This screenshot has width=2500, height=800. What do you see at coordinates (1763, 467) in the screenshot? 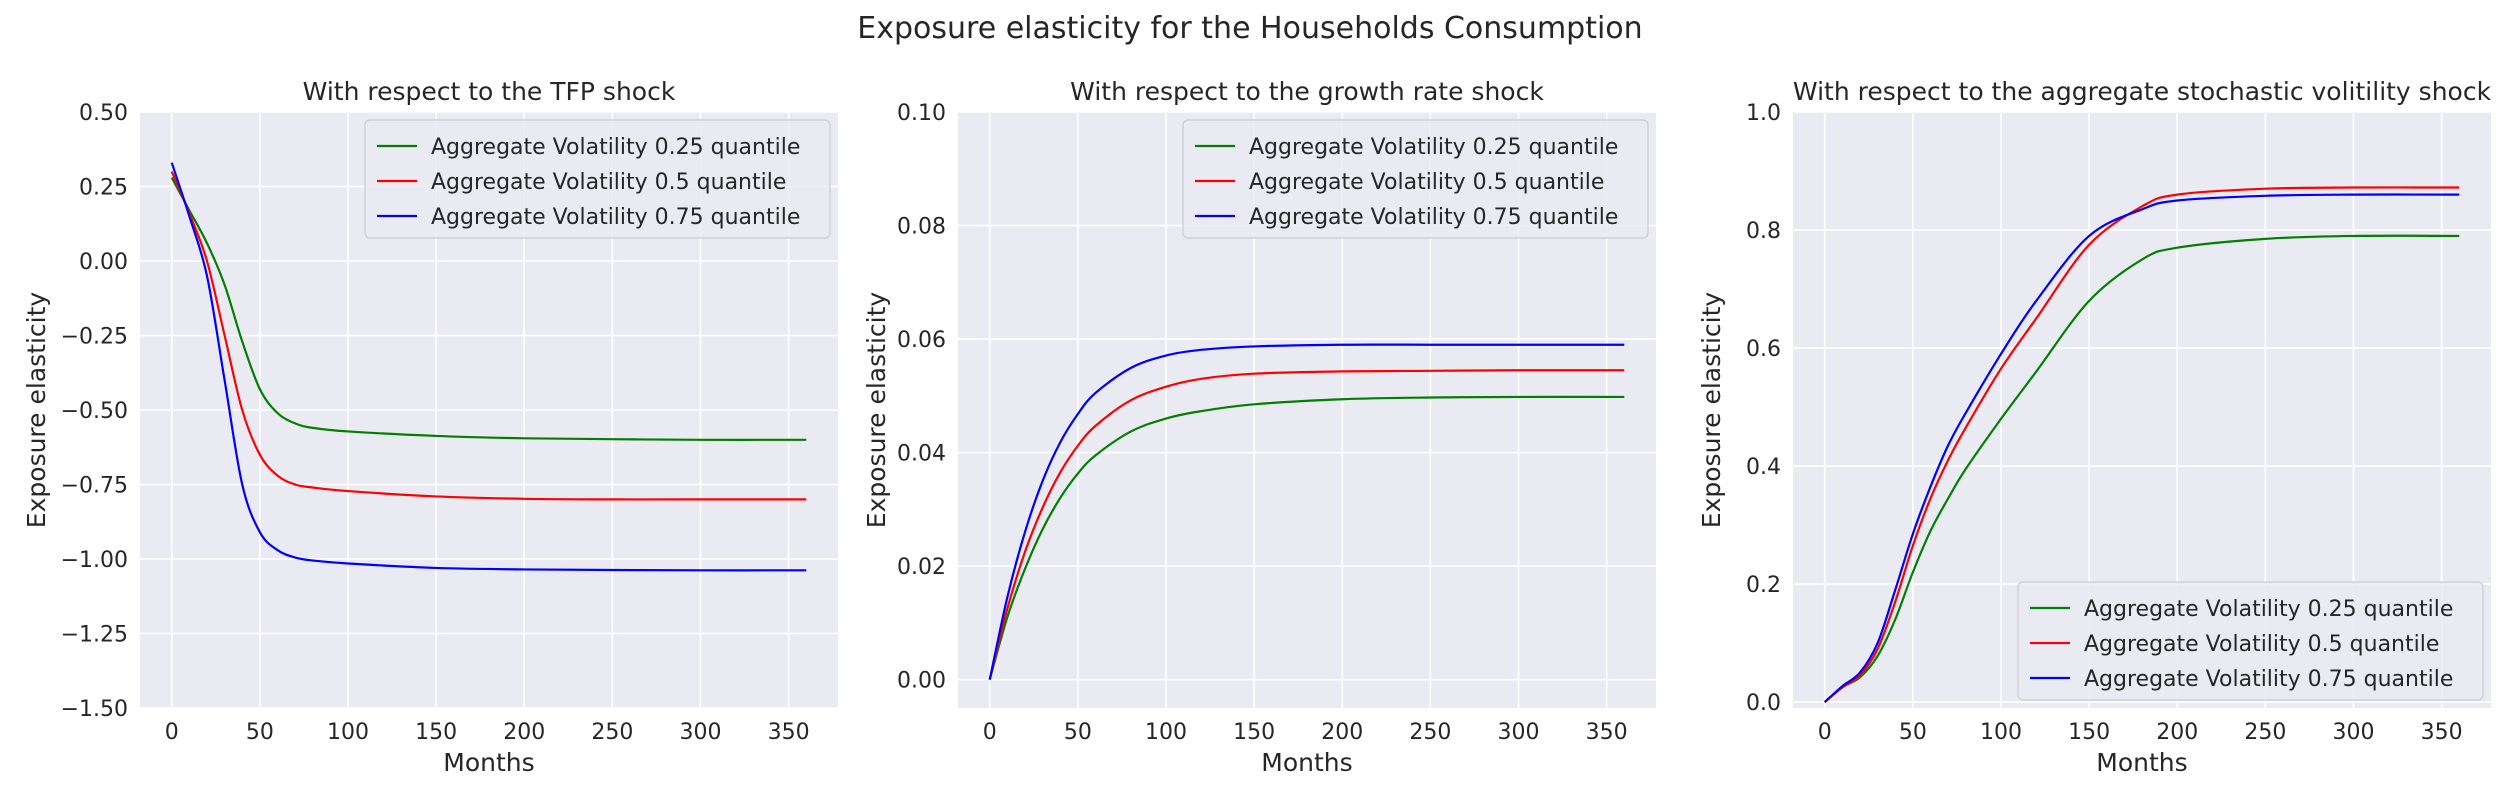
I see `y-tick-label: 0.4` at bounding box center [1763, 467].